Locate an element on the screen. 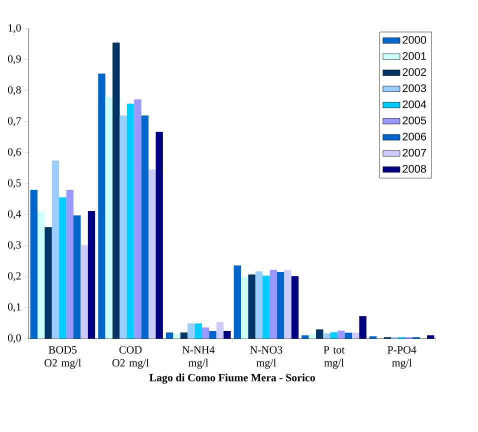 The image size is (478, 432). legend-label: 2008 is located at coordinates (414, 168).